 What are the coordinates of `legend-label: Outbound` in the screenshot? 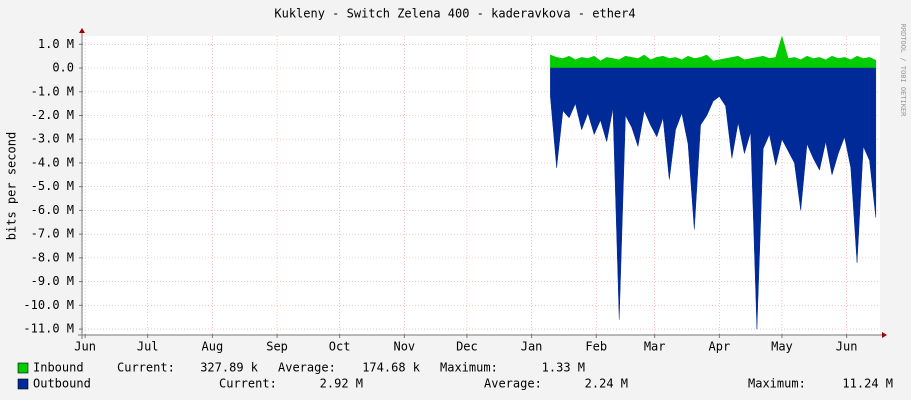 It's located at (62, 384).